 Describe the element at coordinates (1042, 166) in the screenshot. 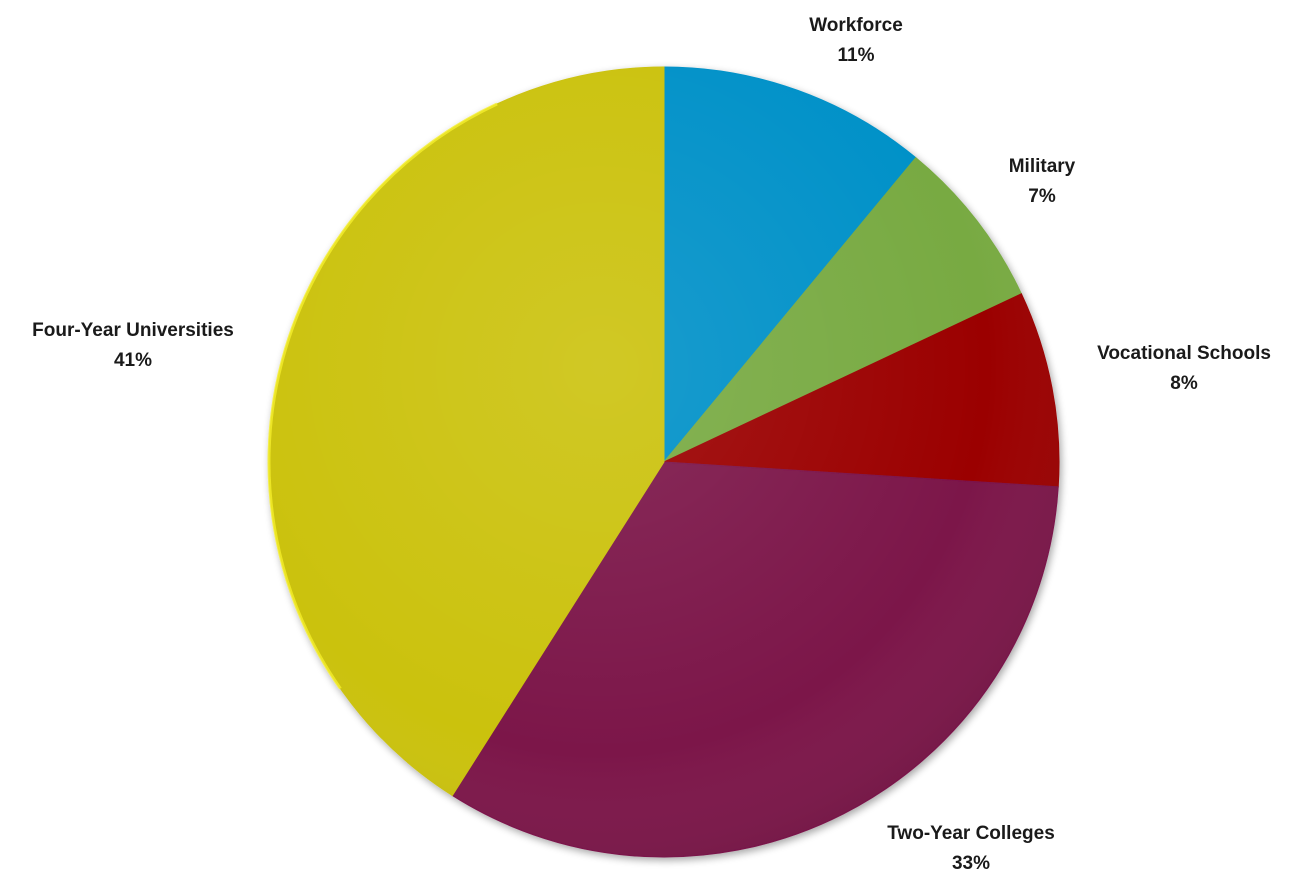

I see `slice-label-military: Military` at that location.